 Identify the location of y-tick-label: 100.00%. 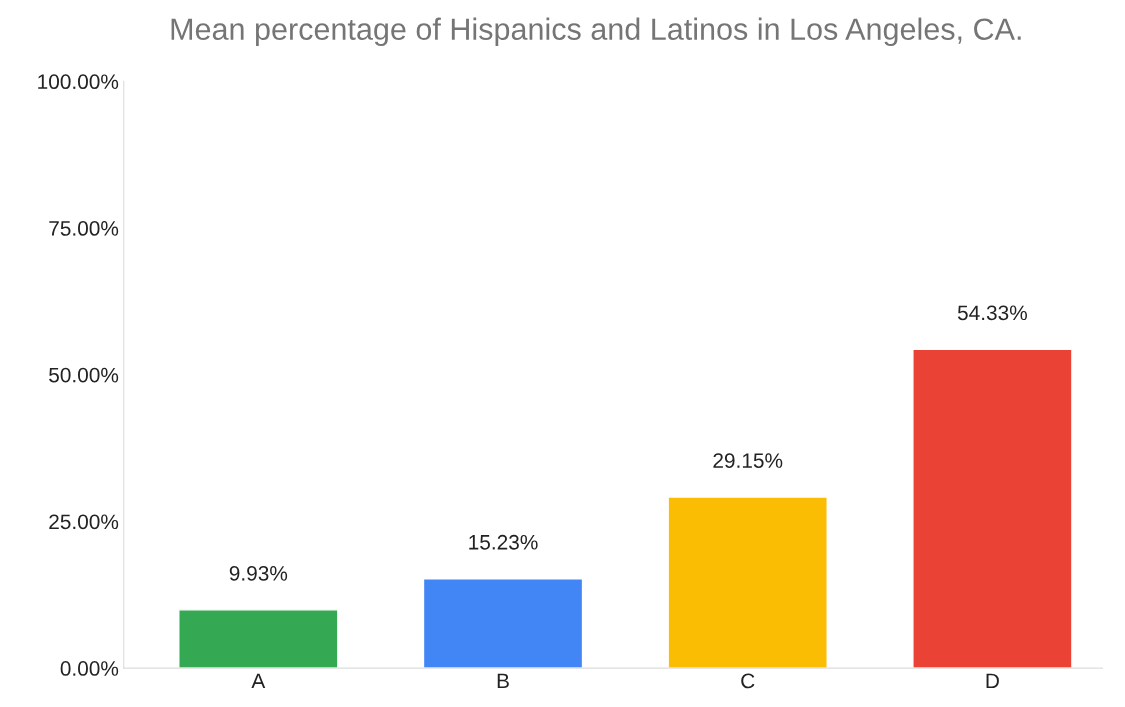
(78, 82).